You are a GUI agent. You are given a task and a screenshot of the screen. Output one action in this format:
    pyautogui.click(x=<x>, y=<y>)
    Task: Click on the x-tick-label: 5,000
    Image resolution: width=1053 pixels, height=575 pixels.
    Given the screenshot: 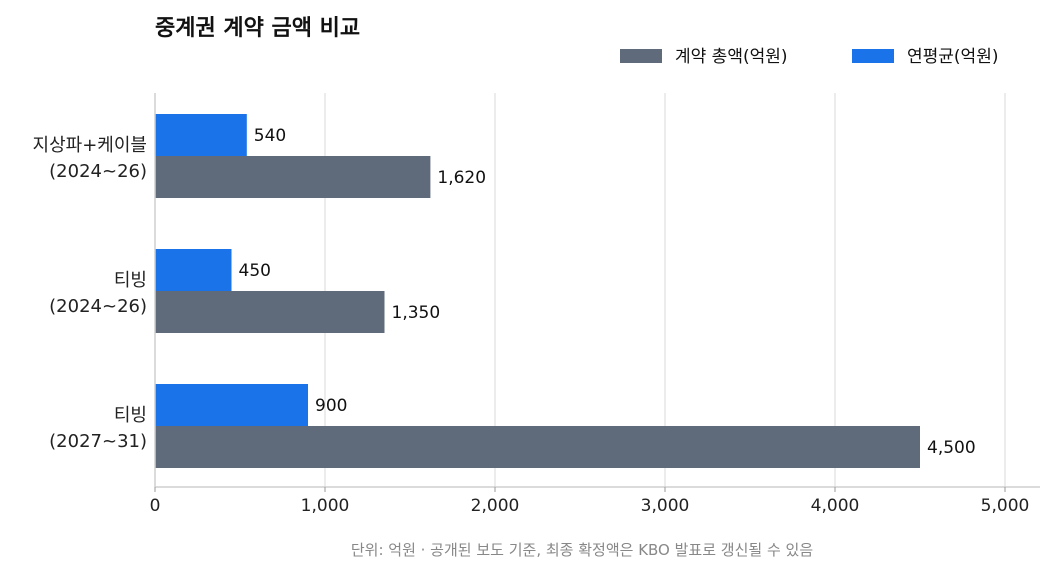 What is the action you would take?
    pyautogui.click(x=1005, y=506)
    